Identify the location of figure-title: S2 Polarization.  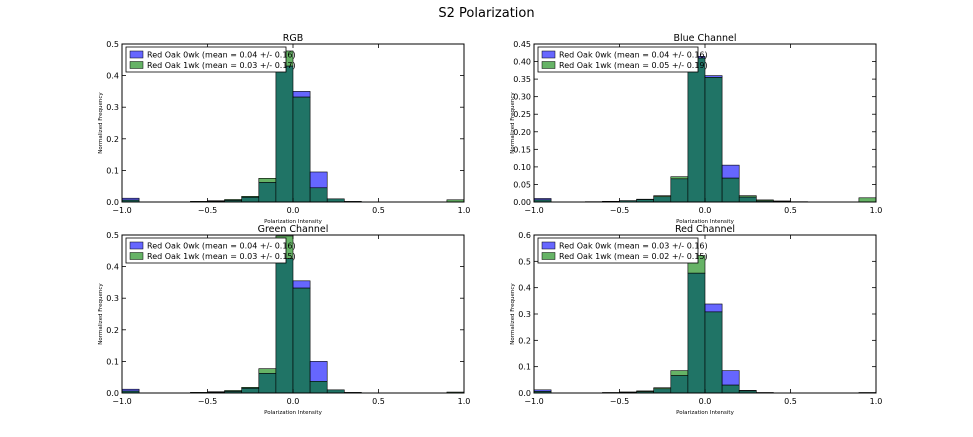
(486, 13).